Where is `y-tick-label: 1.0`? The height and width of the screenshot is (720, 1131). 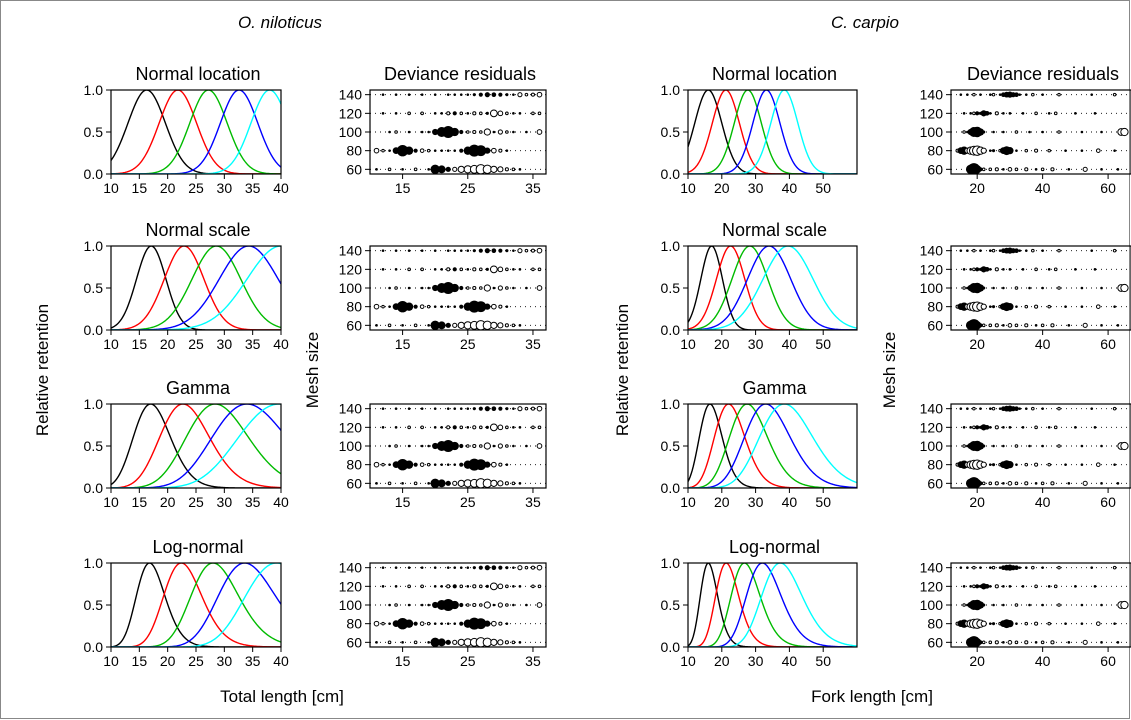
y-tick-label: 1.0 is located at coordinates (94, 404).